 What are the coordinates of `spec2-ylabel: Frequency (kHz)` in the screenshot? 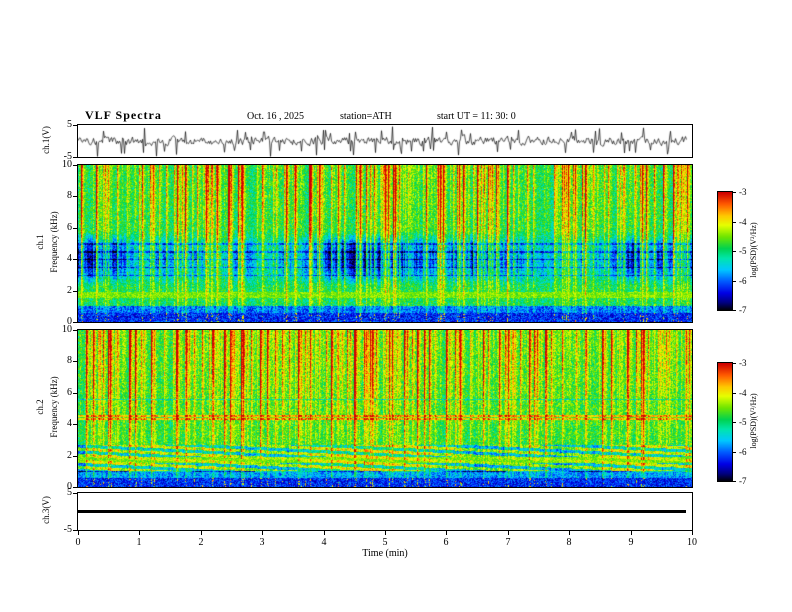 It's located at (54, 407).